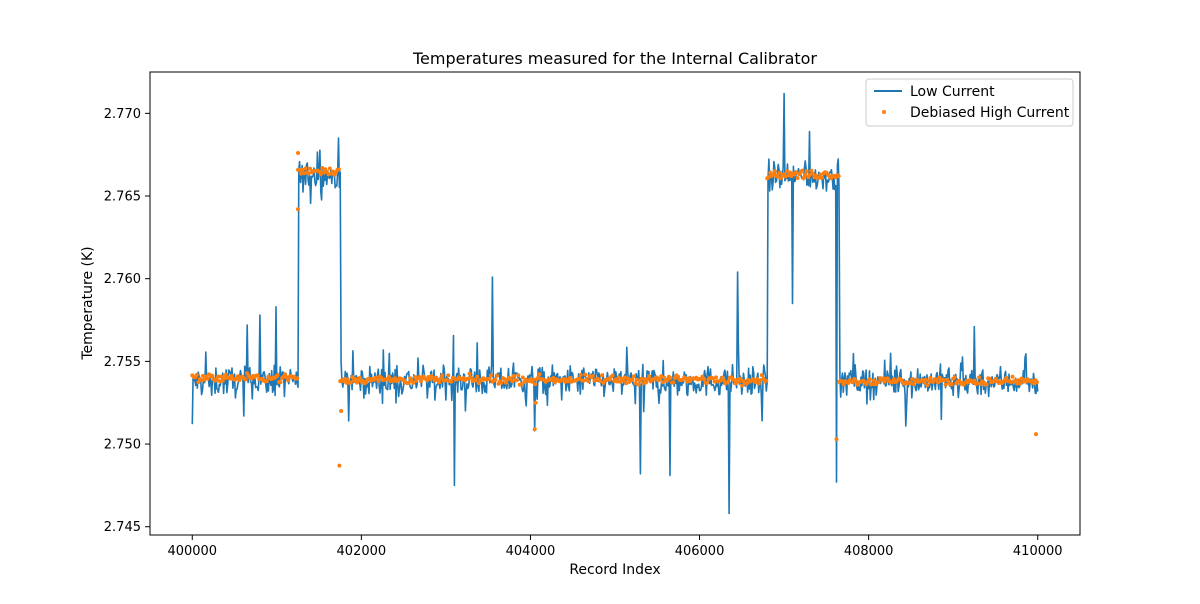 The image size is (1200, 604). I want to click on x-axis-label: Record Index, so click(614, 570).